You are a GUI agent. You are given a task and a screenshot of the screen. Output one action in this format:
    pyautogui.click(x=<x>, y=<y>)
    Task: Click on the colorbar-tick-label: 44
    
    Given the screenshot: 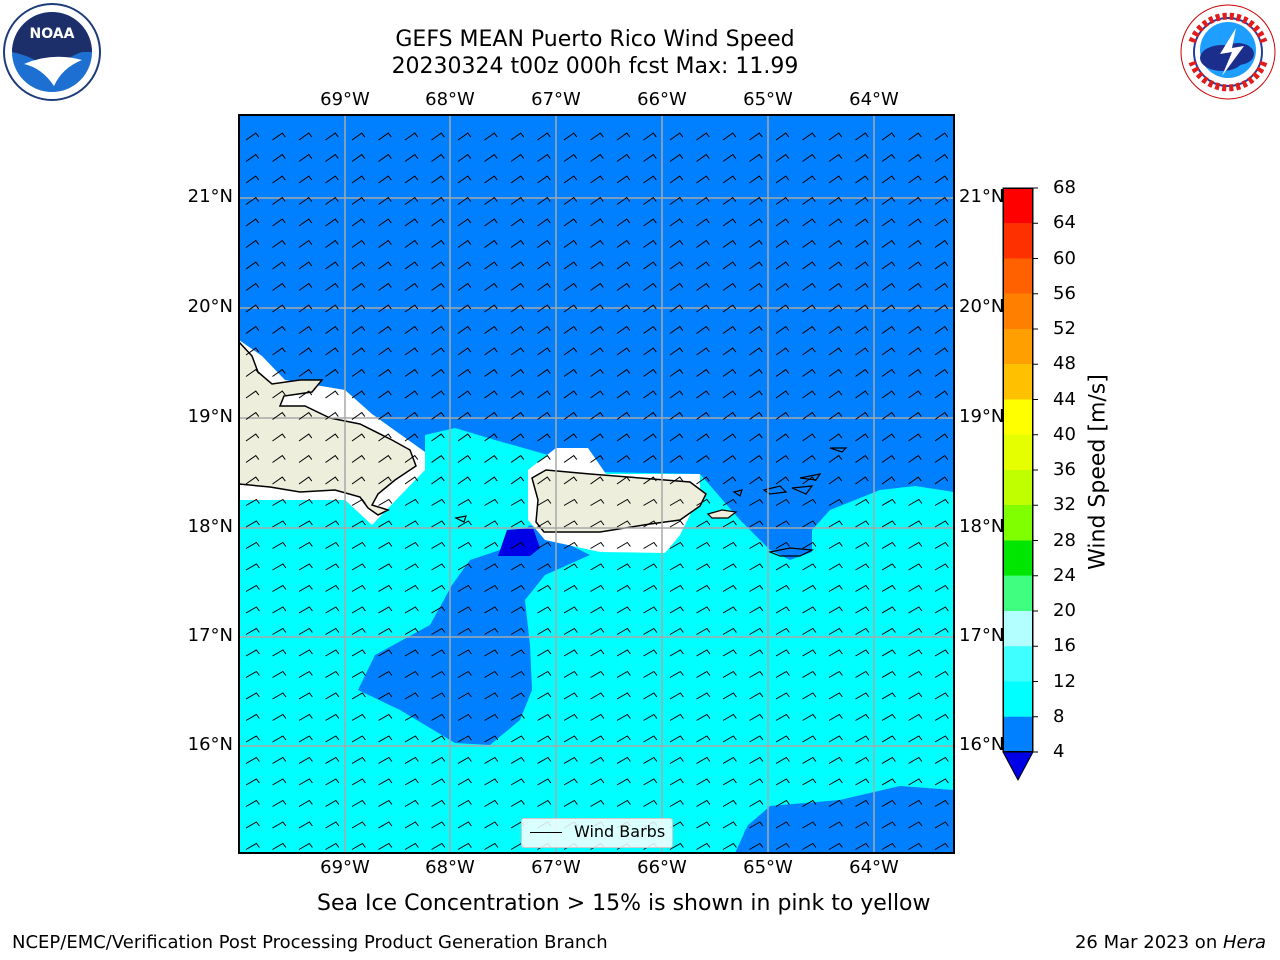 What is the action you would take?
    pyautogui.click(x=1064, y=399)
    